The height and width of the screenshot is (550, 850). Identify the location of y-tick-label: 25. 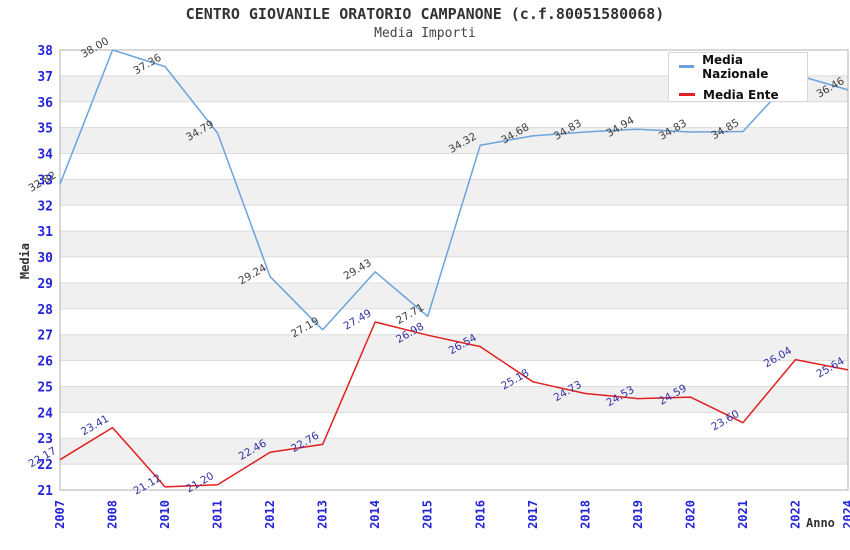
(45, 387).